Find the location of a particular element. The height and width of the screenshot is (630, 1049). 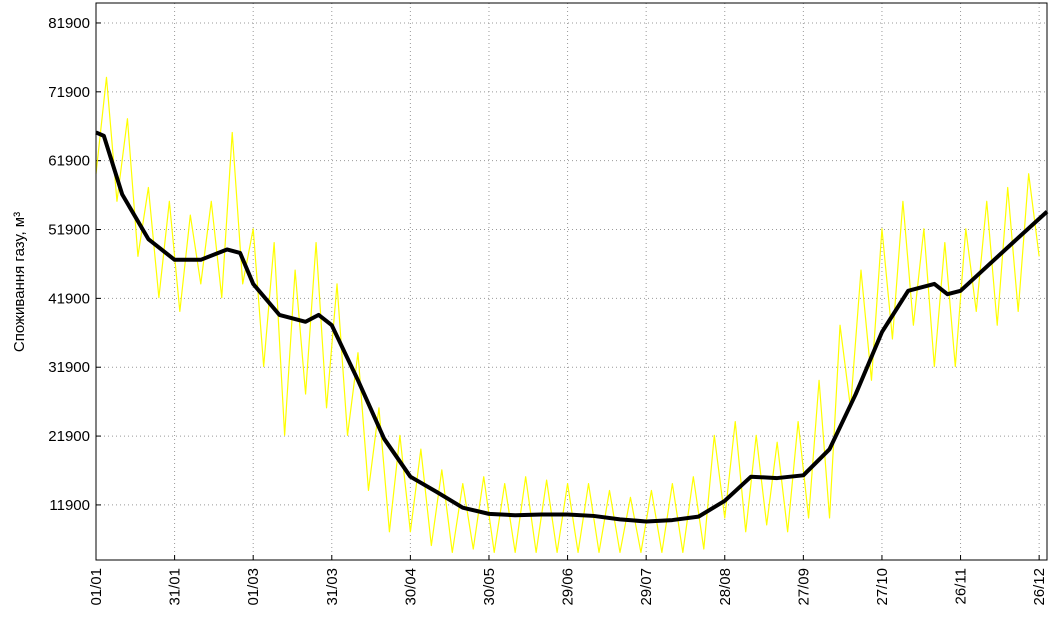

x-tick-label: 27/10 is located at coordinates (882, 587).